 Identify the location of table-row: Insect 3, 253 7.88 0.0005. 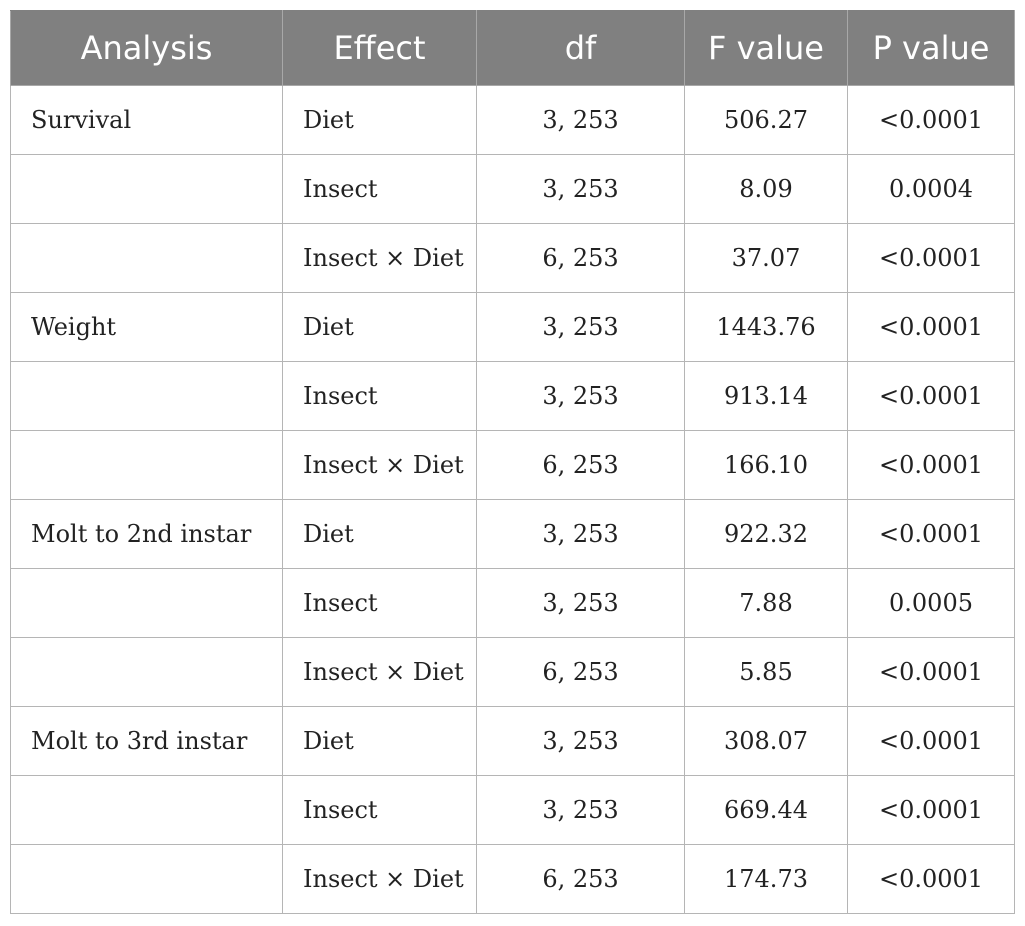
(512, 603).